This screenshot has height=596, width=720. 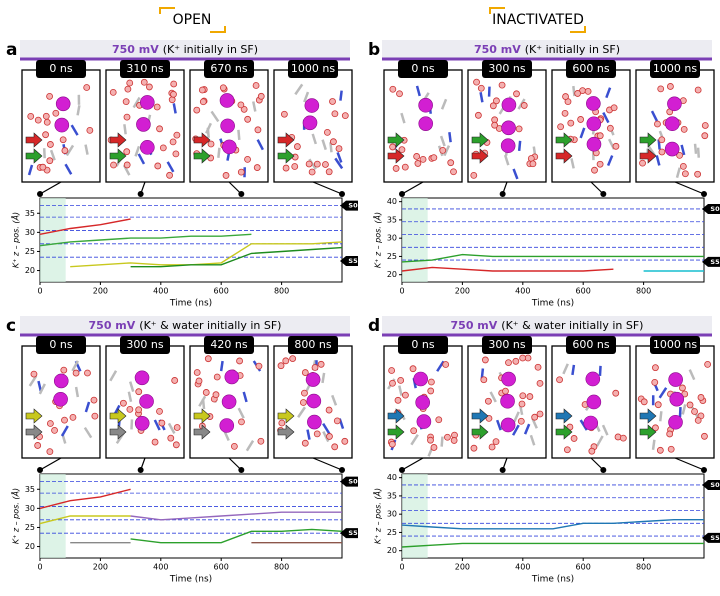 What do you see at coordinates (30, 213) in the screenshot?
I see `y-tick-label: 35` at bounding box center [30, 213].